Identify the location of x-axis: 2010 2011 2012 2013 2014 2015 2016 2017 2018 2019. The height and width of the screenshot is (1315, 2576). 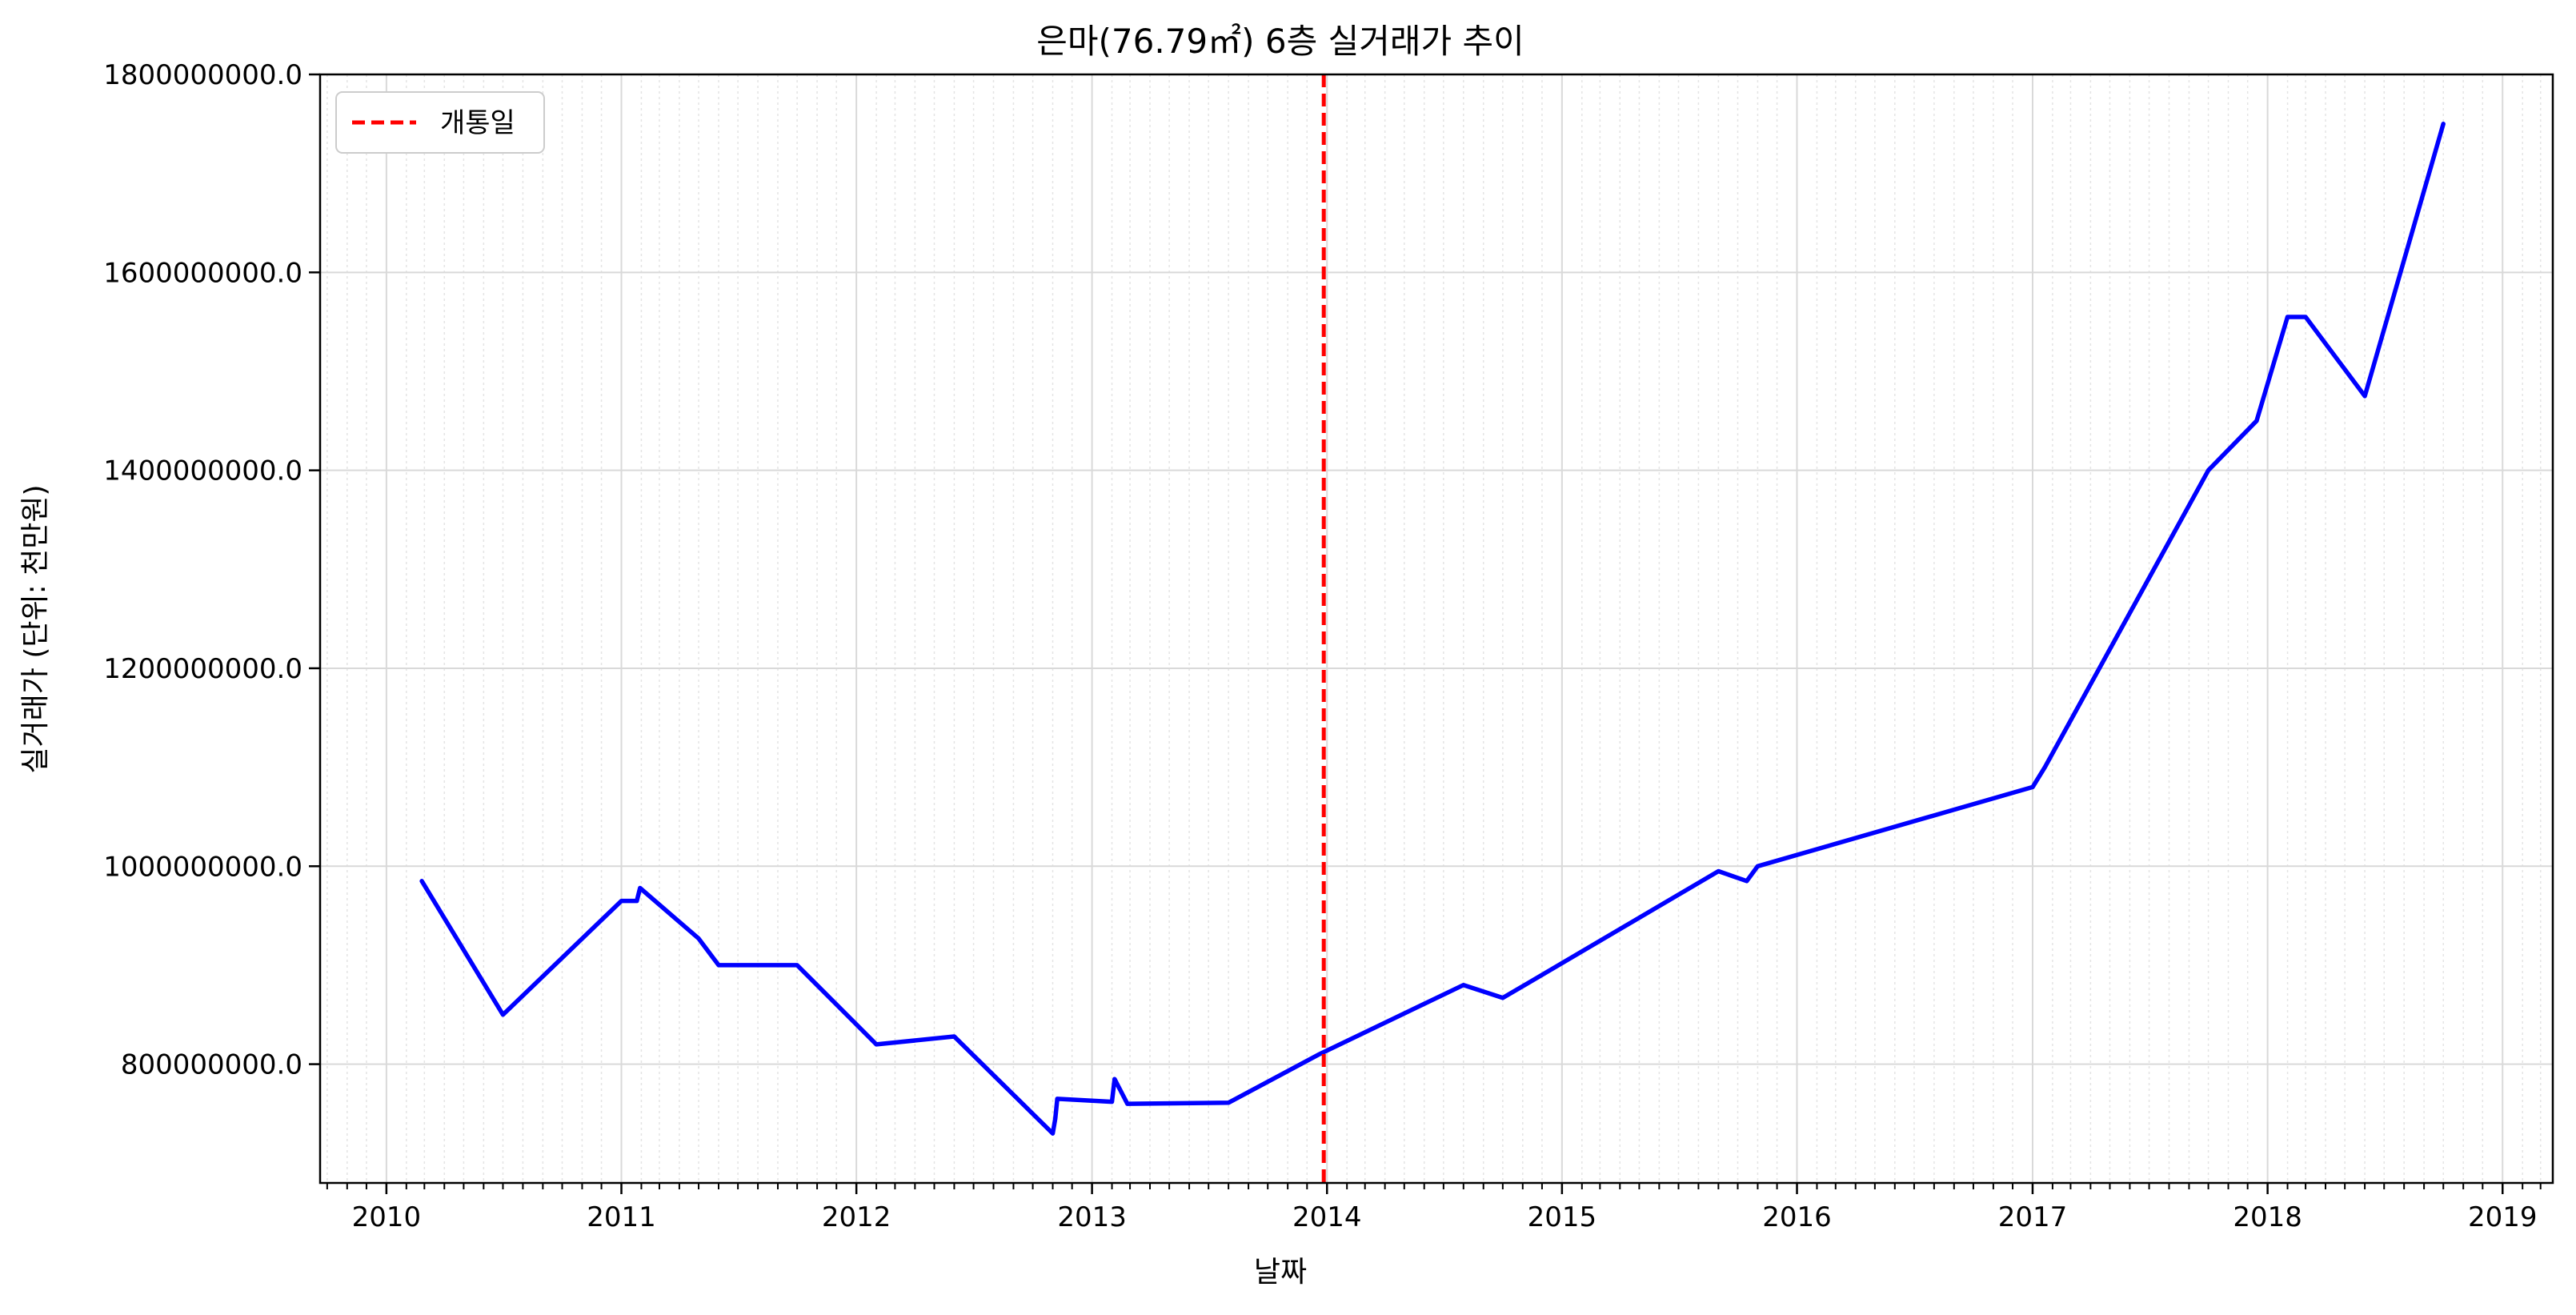
(1434, 1208).